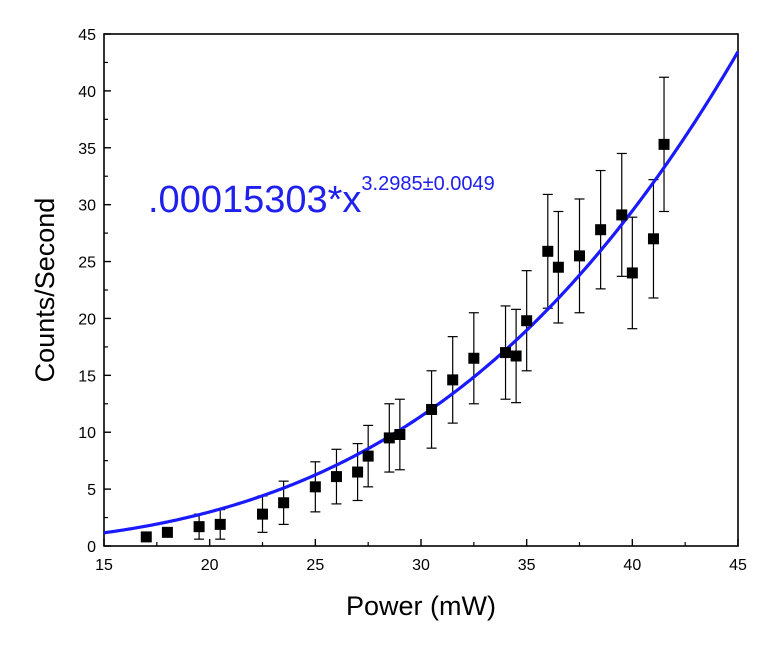 Image resolution: width=777 pixels, height=646 pixels. What do you see at coordinates (87, 319) in the screenshot?
I see `y-tick-label: 20` at bounding box center [87, 319].